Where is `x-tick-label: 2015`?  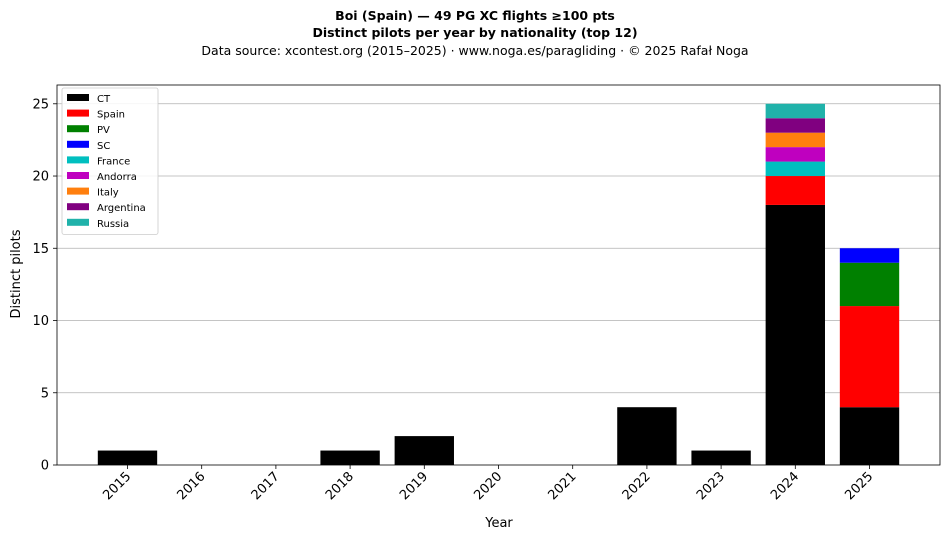 x-tick-label: 2015 is located at coordinates (117, 486).